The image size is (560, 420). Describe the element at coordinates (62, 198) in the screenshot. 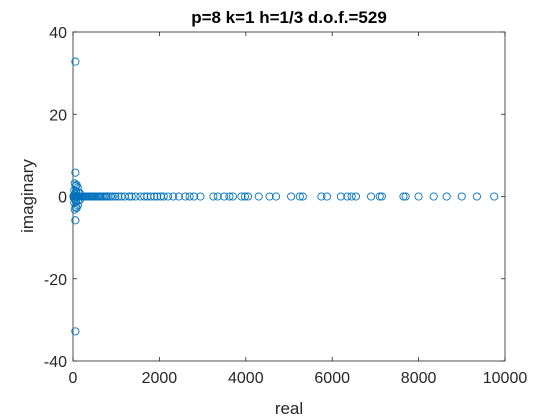

I see `y-tick-label: 0` at that location.